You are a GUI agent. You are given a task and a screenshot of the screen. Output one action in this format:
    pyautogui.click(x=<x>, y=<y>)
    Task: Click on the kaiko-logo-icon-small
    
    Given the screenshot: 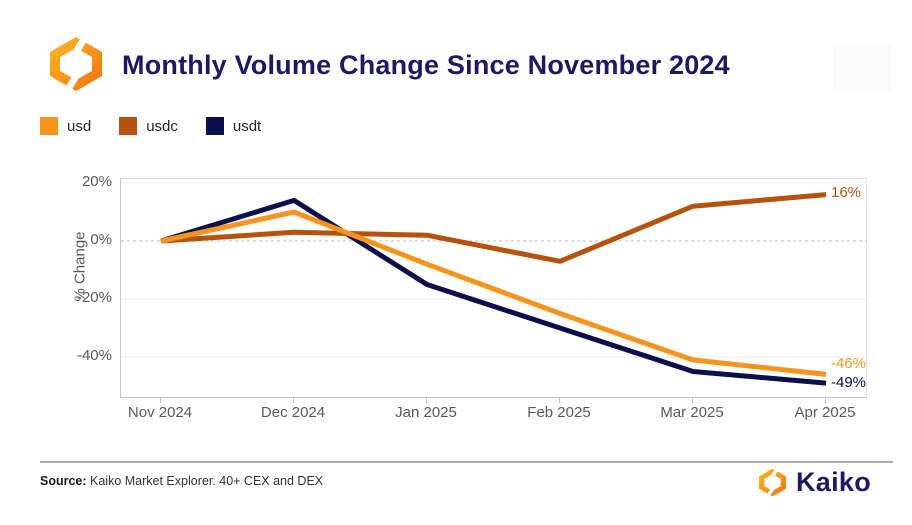 What is the action you would take?
    pyautogui.click(x=772, y=482)
    